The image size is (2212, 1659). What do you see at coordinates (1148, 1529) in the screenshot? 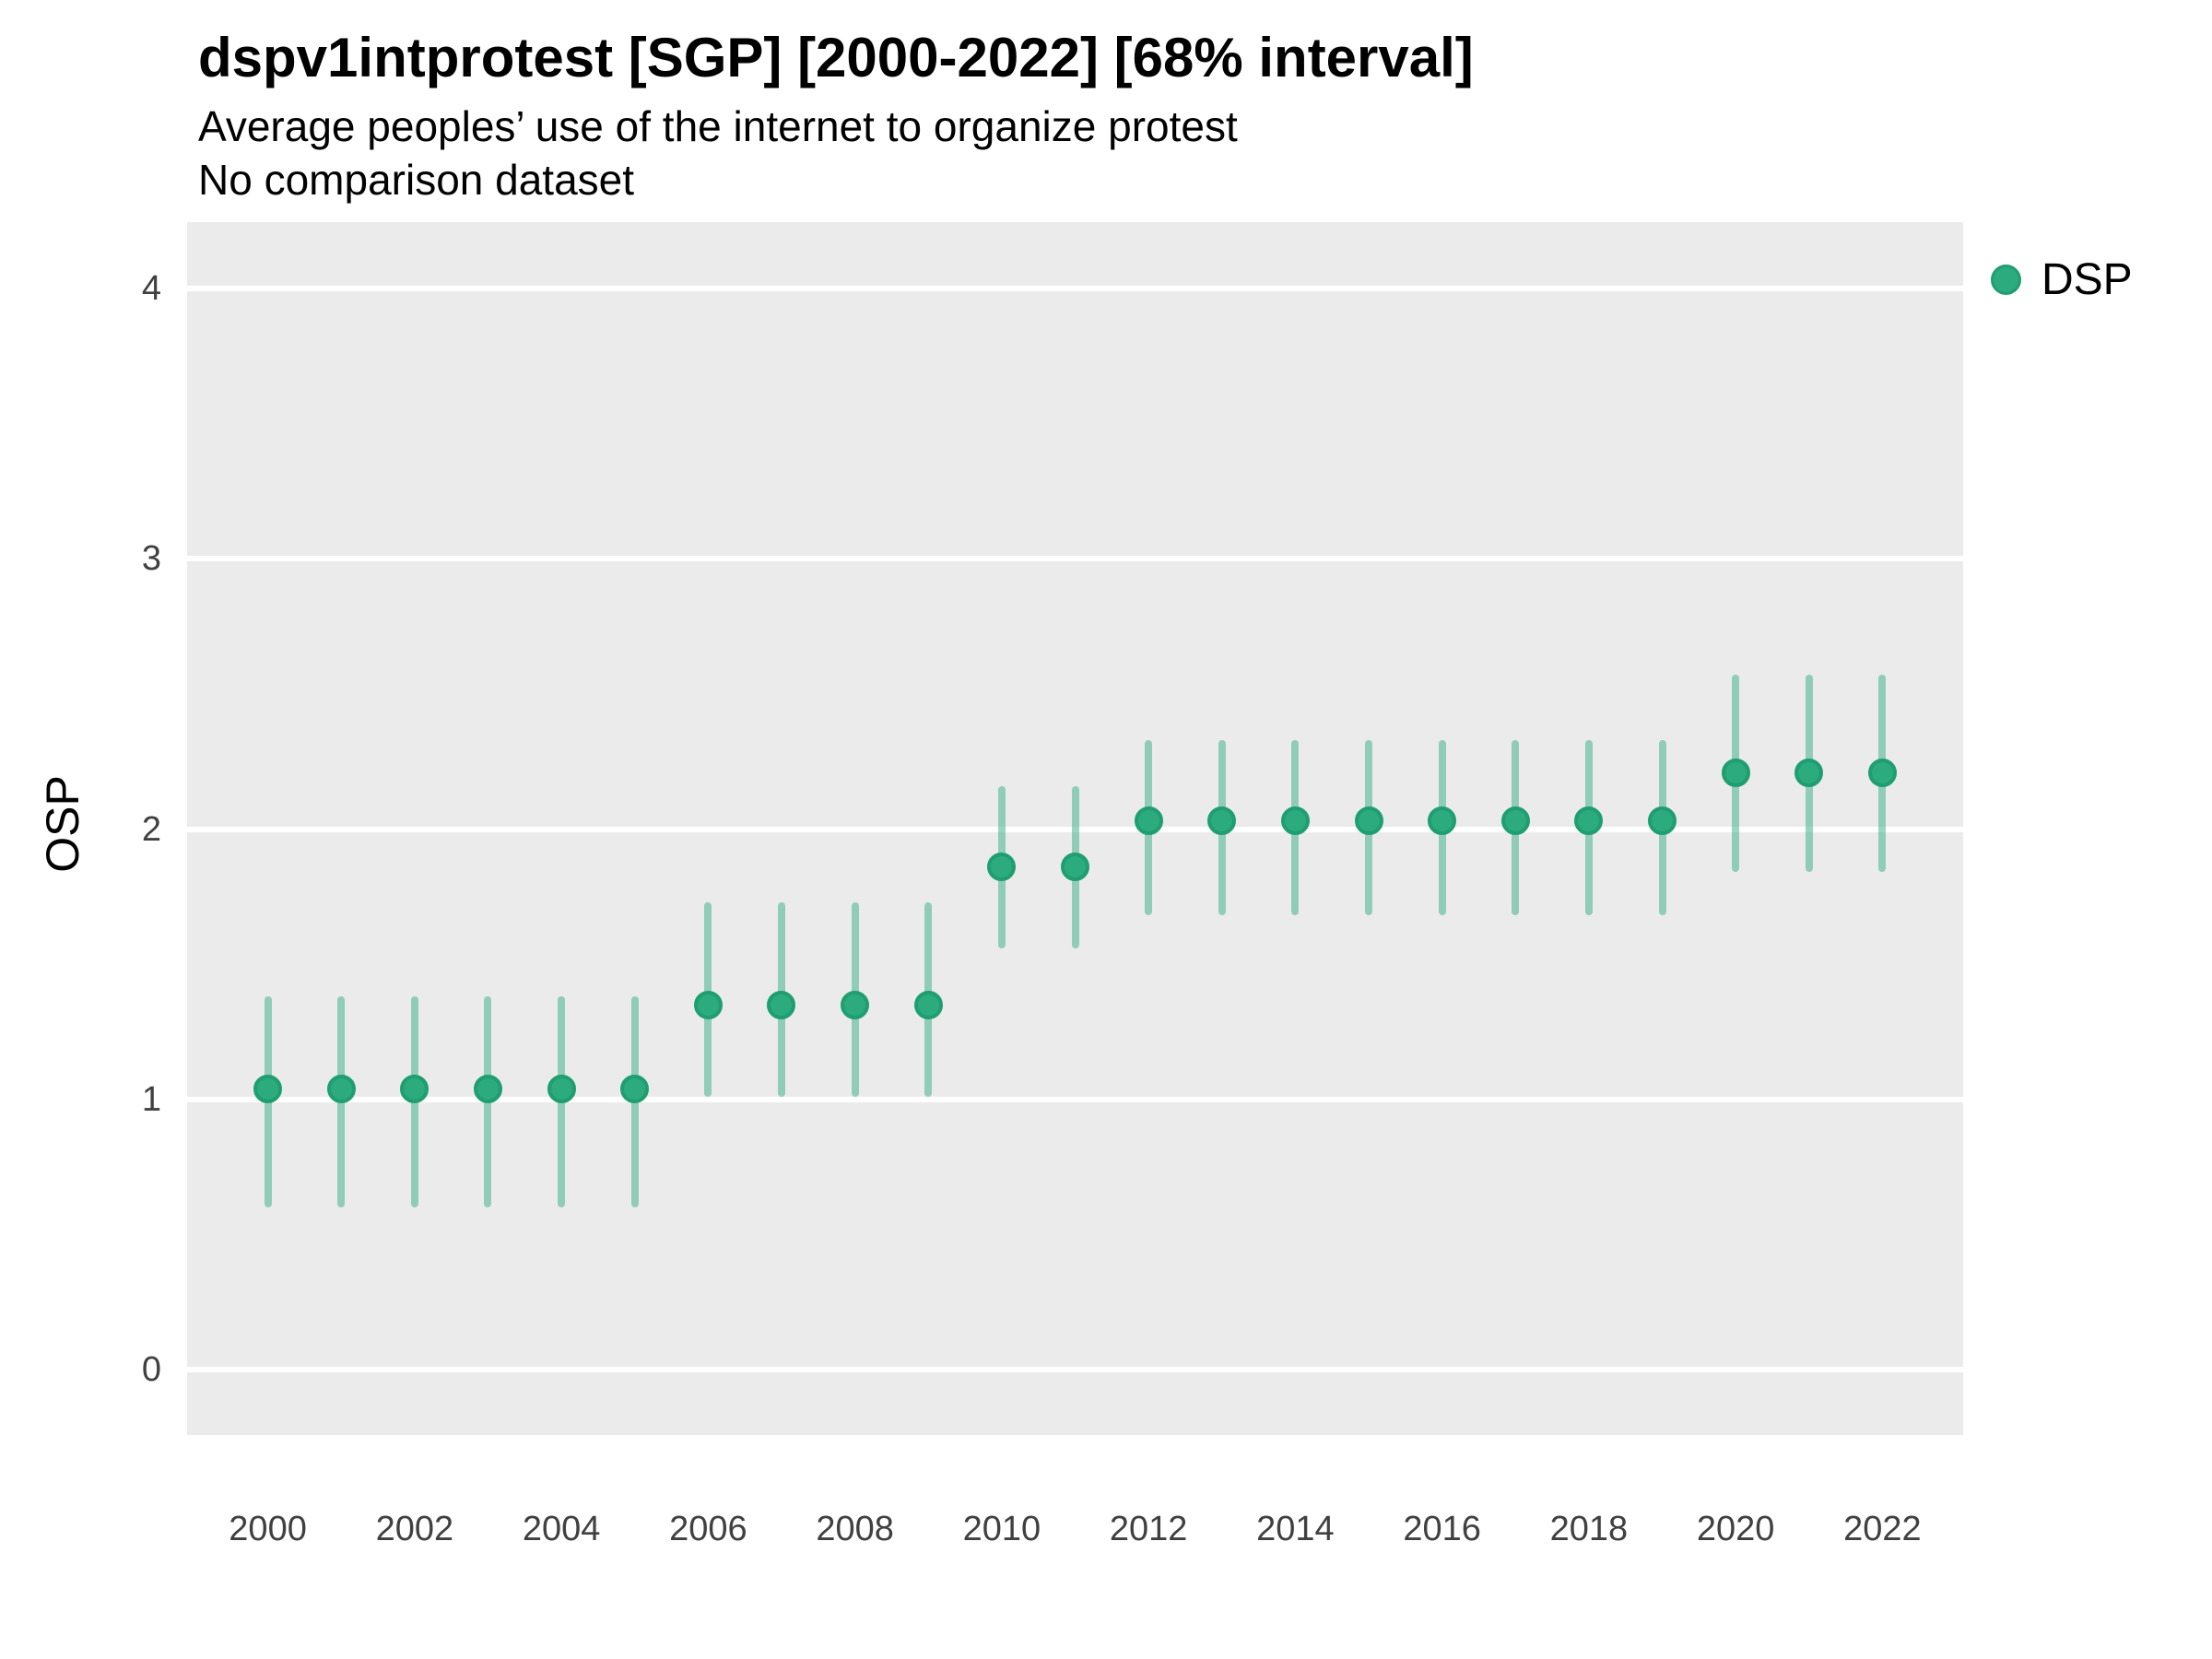
I see `x-tick-label-2012: 2012` at bounding box center [1148, 1529].